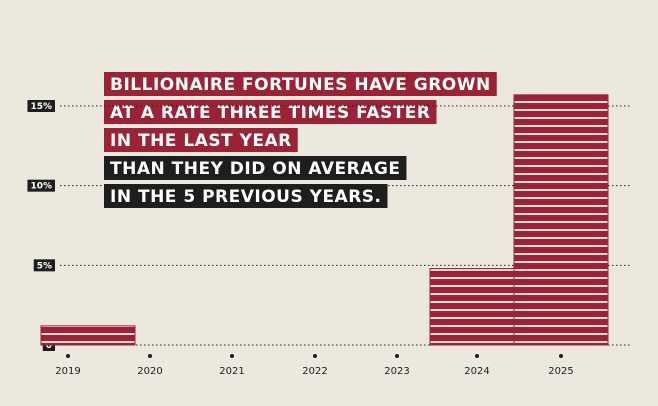 Image resolution: width=658 pixels, height=406 pixels. I want to click on title-line: IN THE LAST YEAR, so click(201, 141).